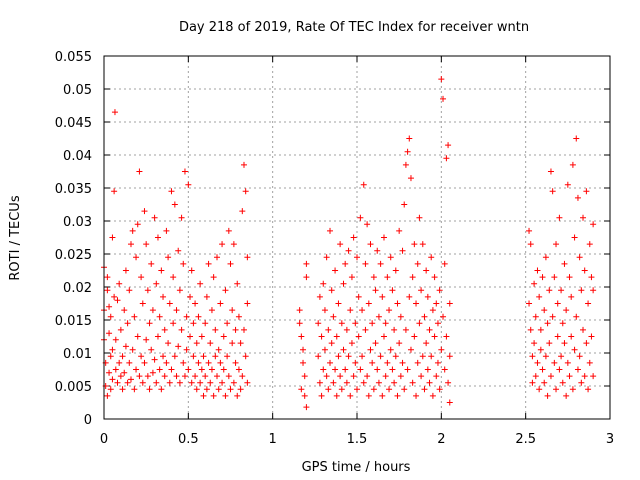 This screenshot has height=480, width=640. I want to click on y-tick-label: 0.015, so click(73, 321).